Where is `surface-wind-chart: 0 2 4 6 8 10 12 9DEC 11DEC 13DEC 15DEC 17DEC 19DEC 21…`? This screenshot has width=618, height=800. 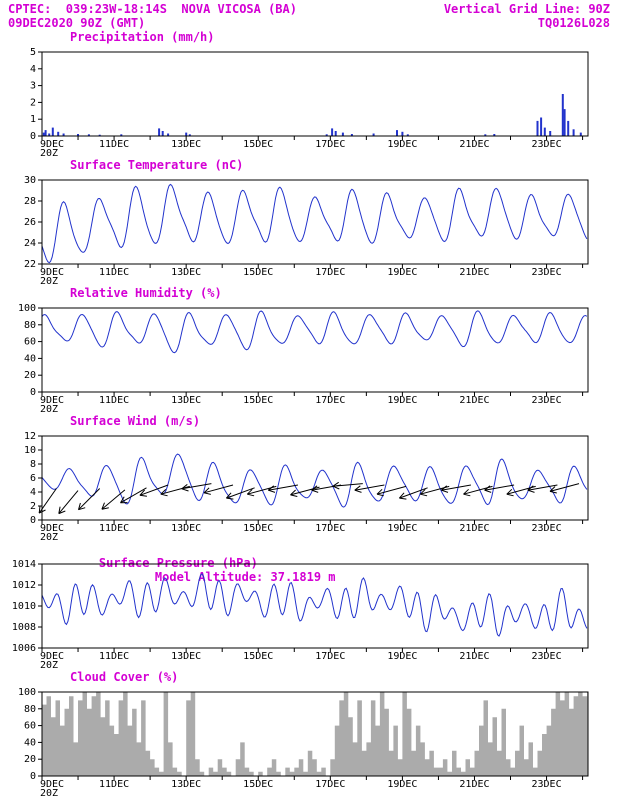 surface-wind-chart: 0 2 4 6 8 10 12 9DEC 11DEC 13DEC 15DEC 17DEC 19DEC 21… is located at coordinates (306, 486).